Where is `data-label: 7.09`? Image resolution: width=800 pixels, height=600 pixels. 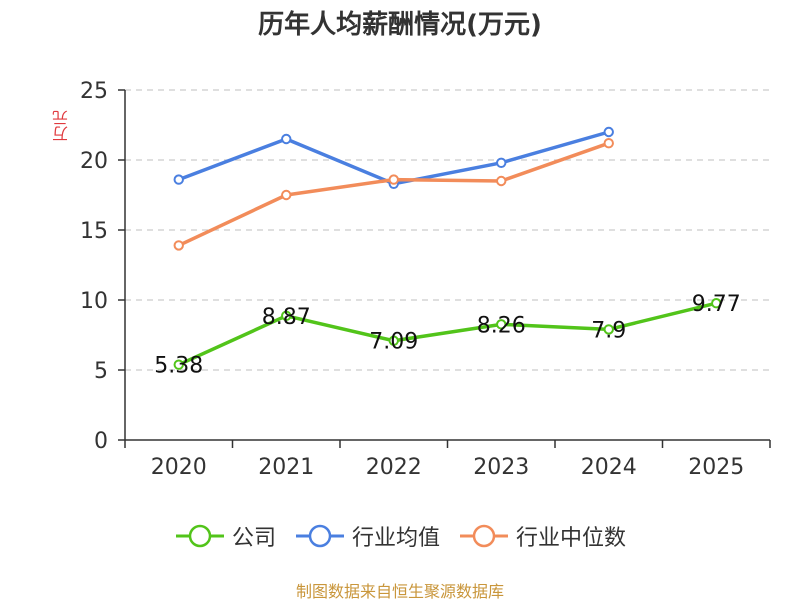 data-label: 7.09 is located at coordinates (393, 342).